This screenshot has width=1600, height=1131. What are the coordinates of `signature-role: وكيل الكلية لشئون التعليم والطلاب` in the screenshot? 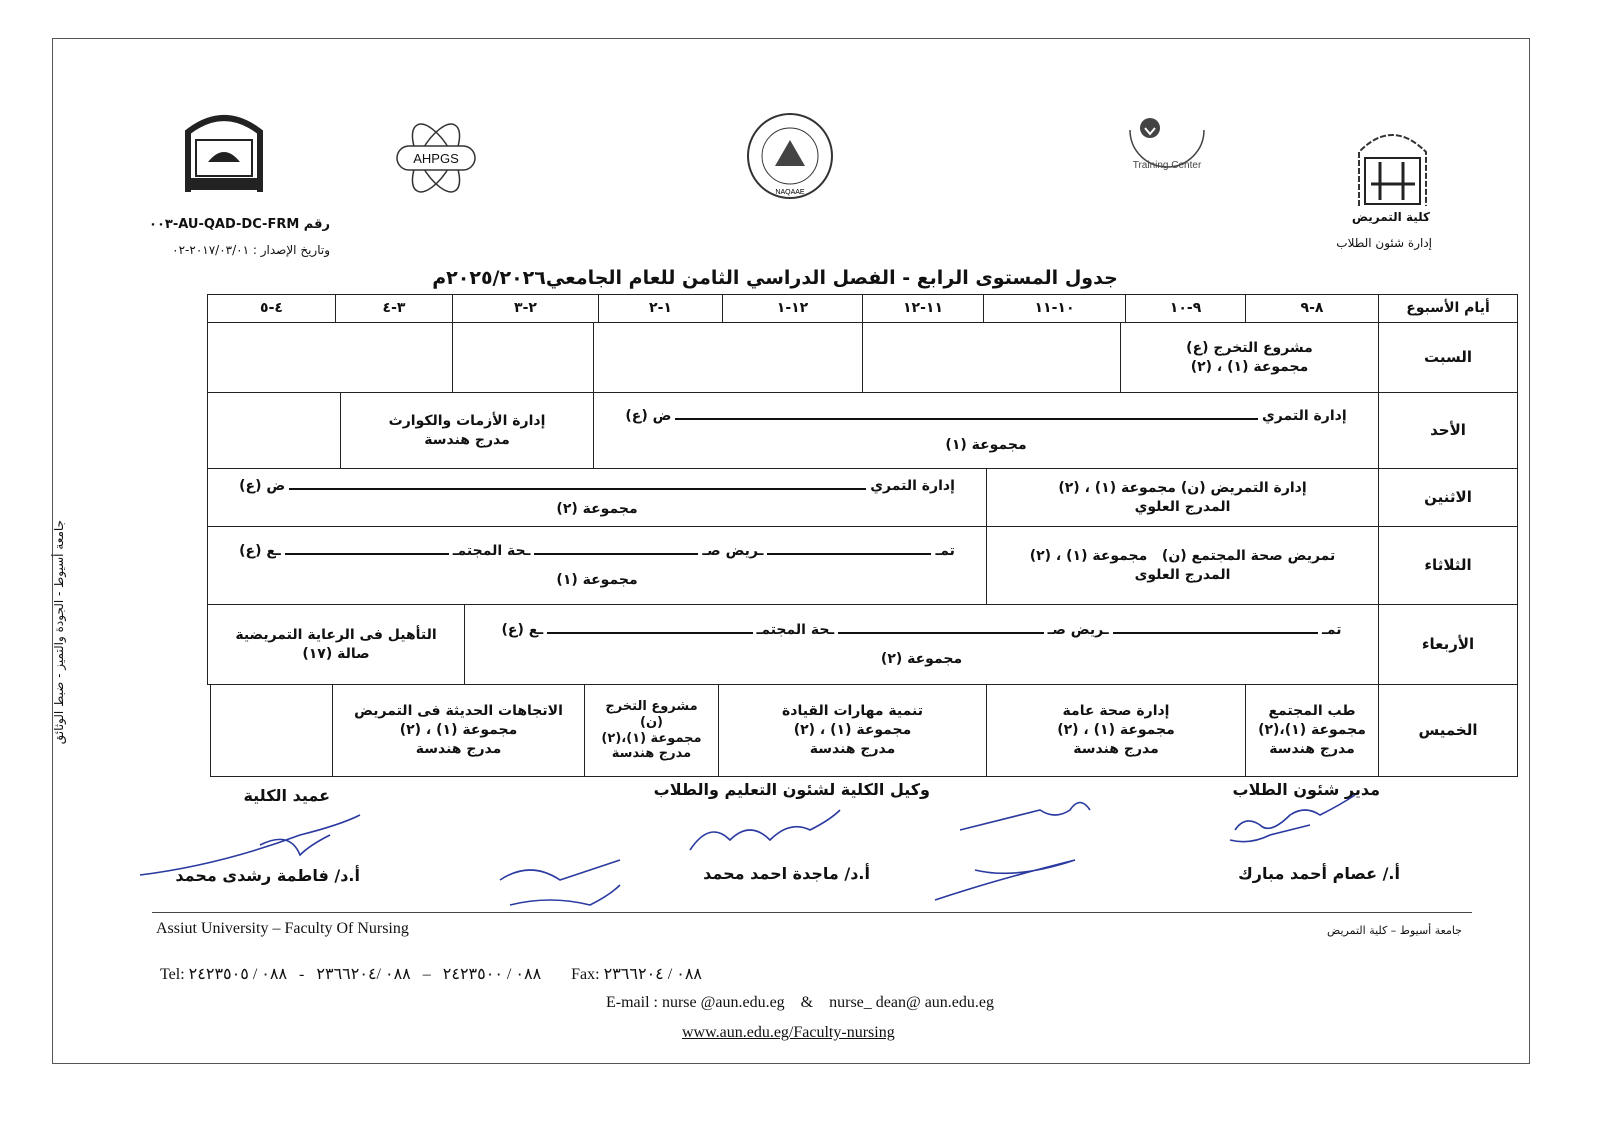 It's located at (791, 789).